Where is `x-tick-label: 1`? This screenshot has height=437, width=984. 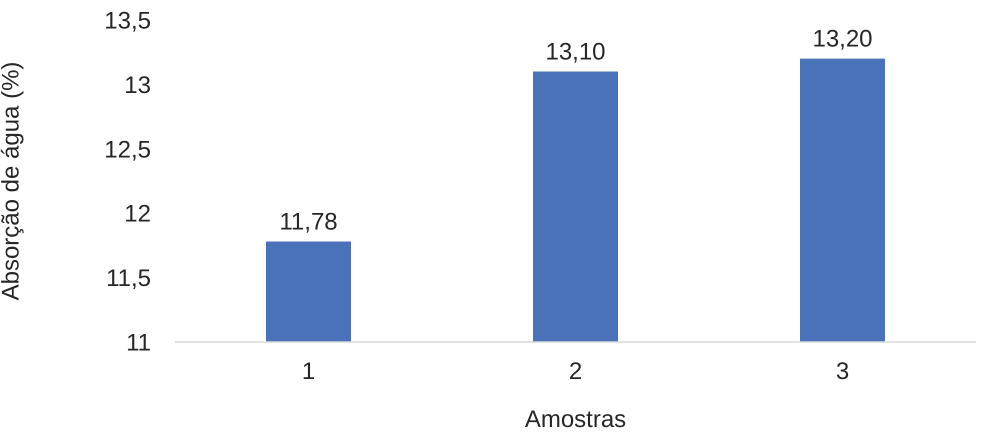
x-tick-label: 1 is located at coordinates (309, 372).